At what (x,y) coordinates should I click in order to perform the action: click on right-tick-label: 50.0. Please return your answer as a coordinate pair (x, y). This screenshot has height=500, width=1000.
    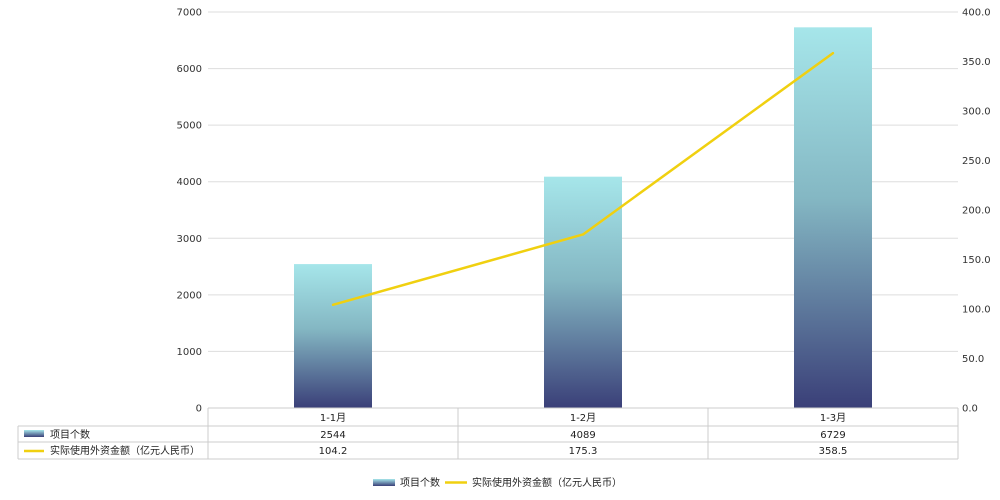
    Looking at the image, I should click on (973, 359).